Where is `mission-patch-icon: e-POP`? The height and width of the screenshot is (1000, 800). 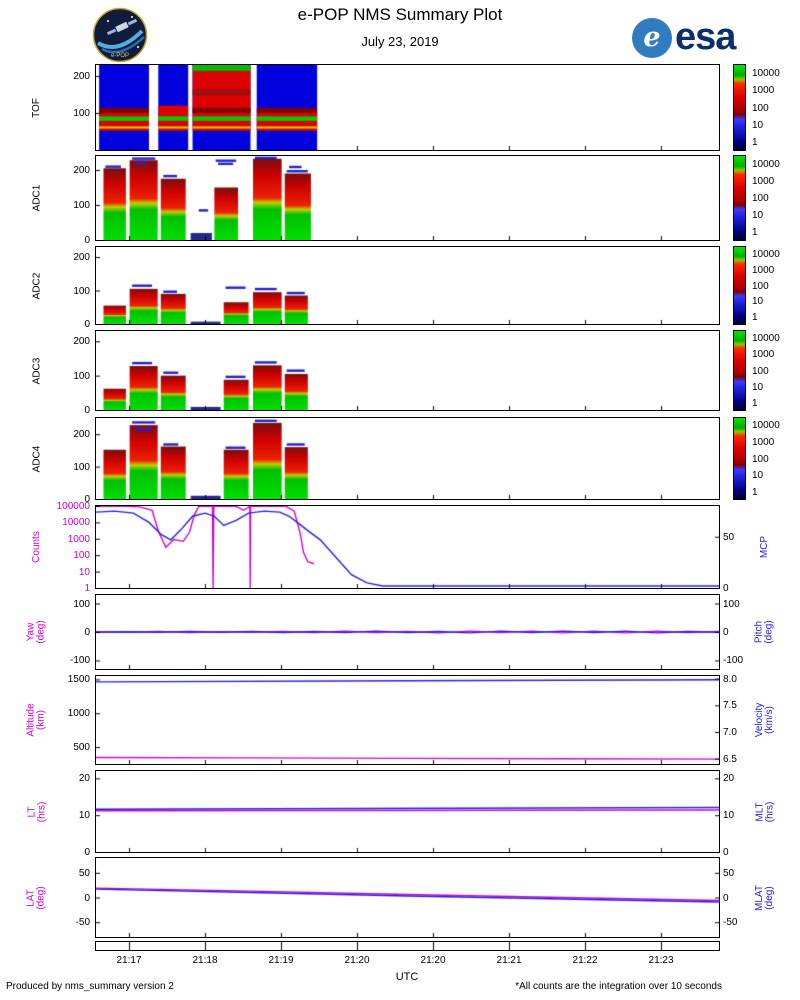 mission-patch-icon: e-POP is located at coordinates (120, 35).